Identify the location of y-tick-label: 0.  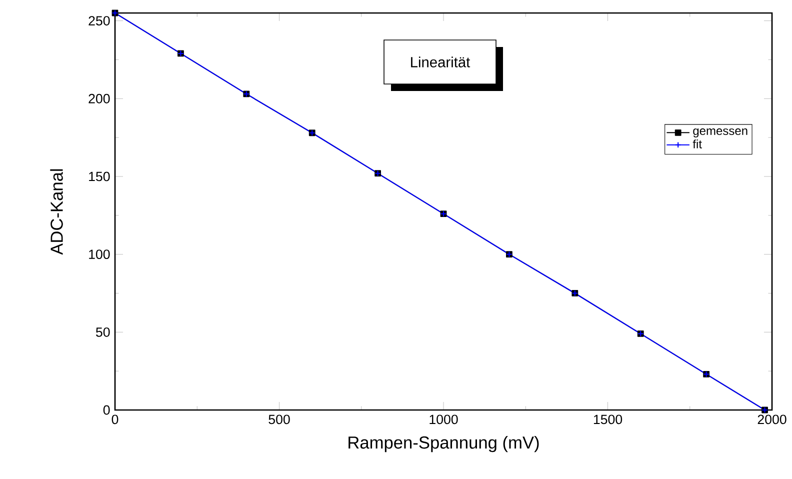
(106, 410).